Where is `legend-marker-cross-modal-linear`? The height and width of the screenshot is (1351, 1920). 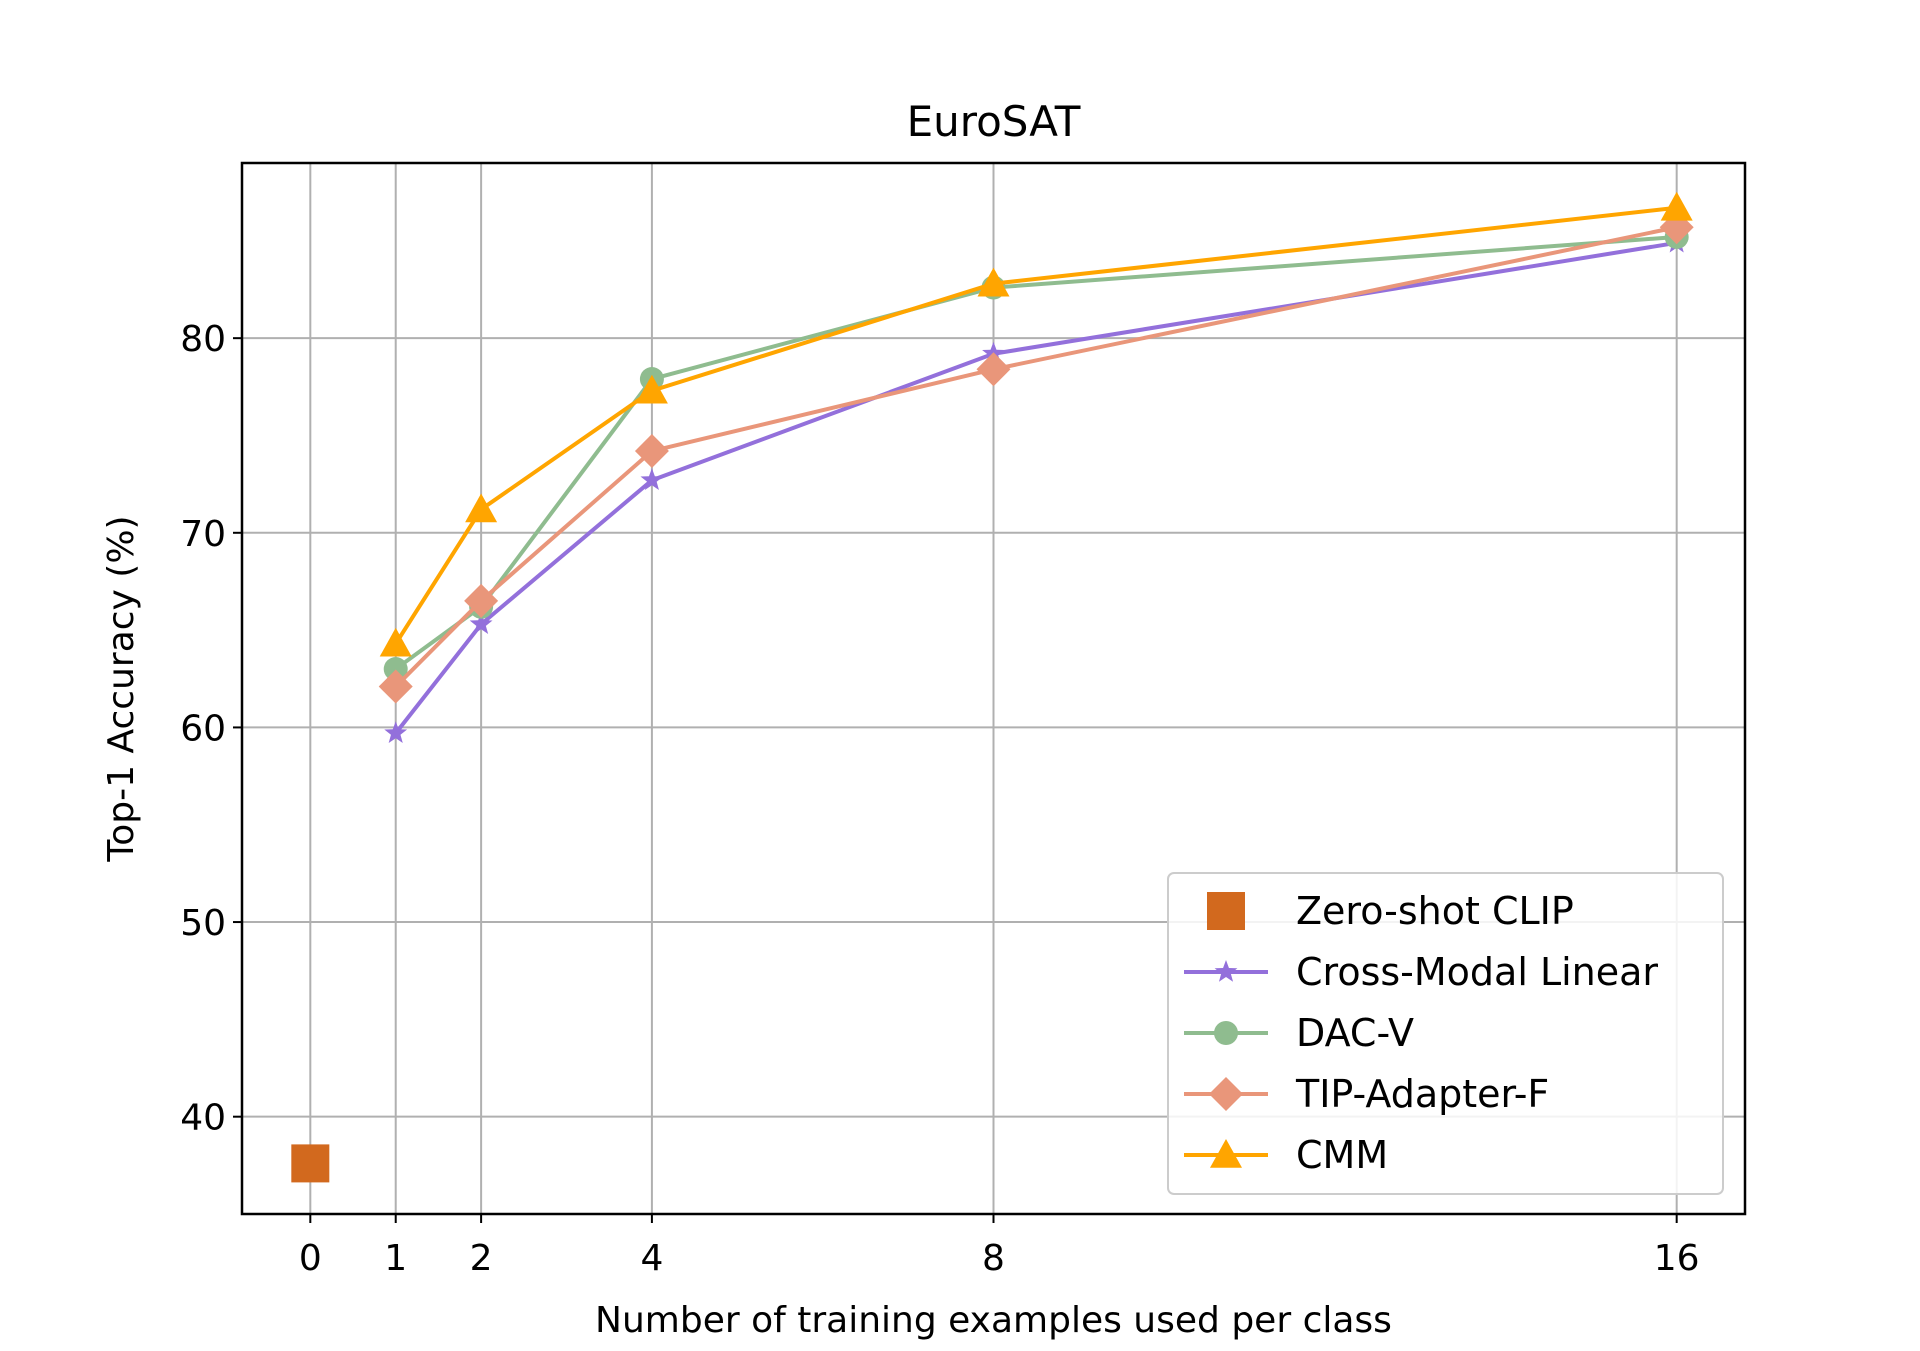
legend-marker-cross-modal-linear is located at coordinates (1226, 971).